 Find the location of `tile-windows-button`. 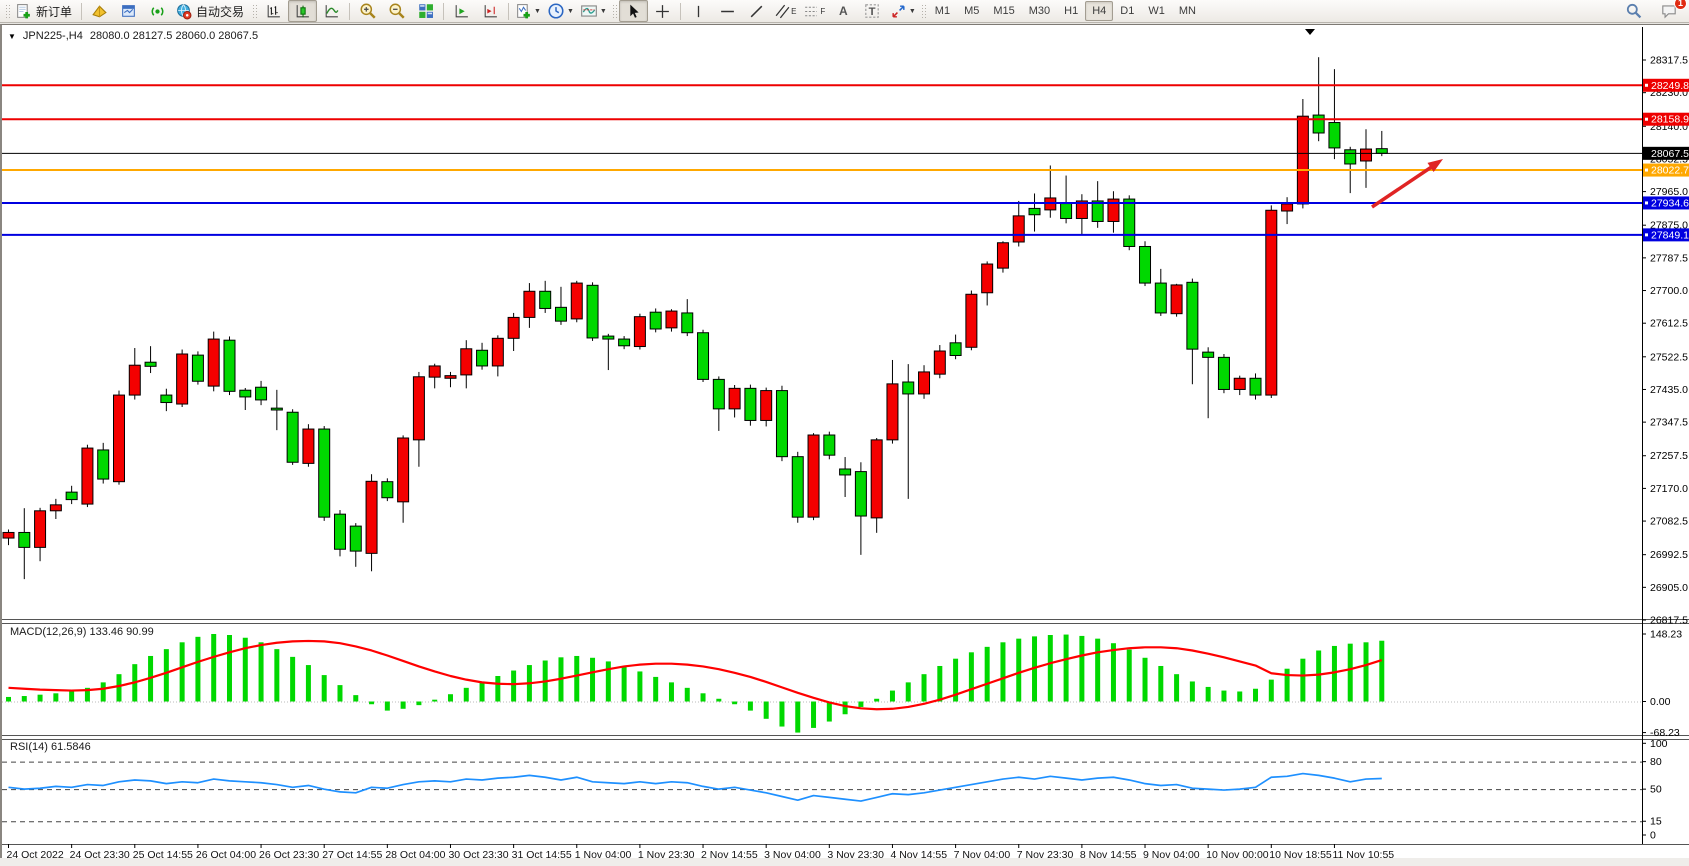

tile-windows-button is located at coordinates (425, 11).